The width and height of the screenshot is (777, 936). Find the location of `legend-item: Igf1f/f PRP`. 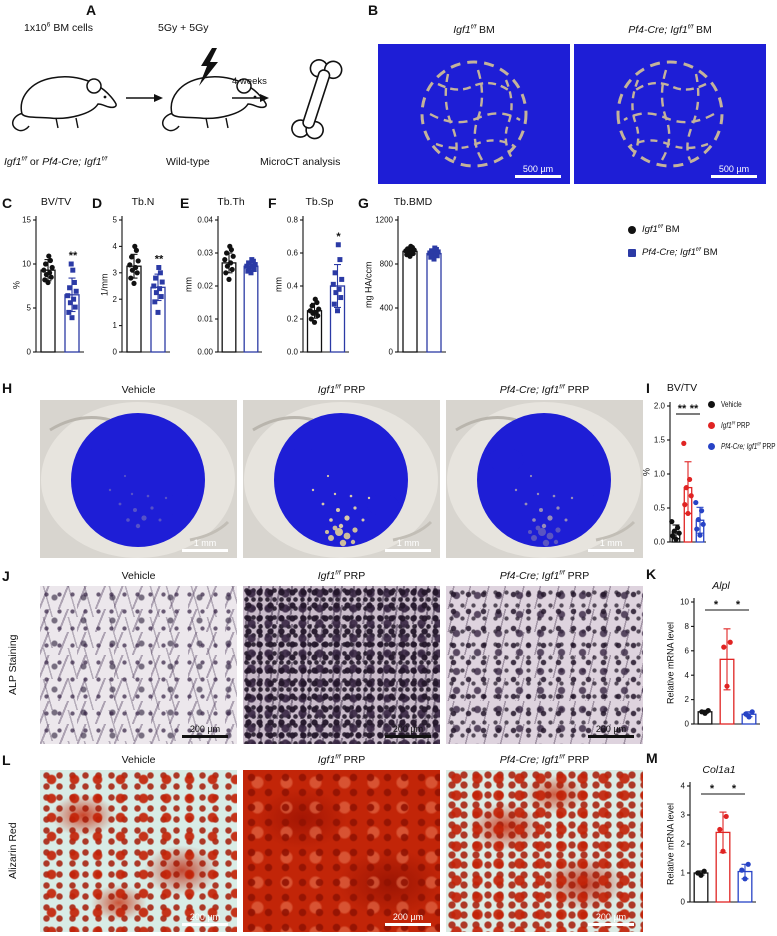

legend-item: Igf1f/f PRP is located at coordinates (732, 425).